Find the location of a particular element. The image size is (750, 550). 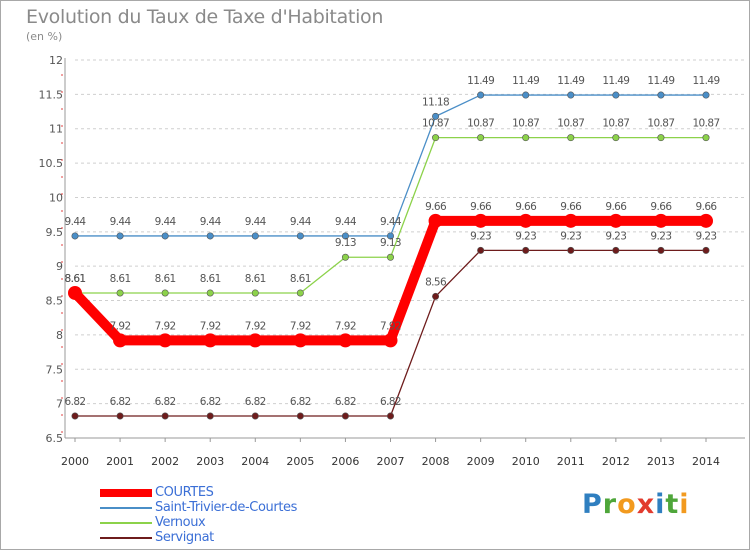

x-tick-label: 2007 is located at coordinates (391, 461).